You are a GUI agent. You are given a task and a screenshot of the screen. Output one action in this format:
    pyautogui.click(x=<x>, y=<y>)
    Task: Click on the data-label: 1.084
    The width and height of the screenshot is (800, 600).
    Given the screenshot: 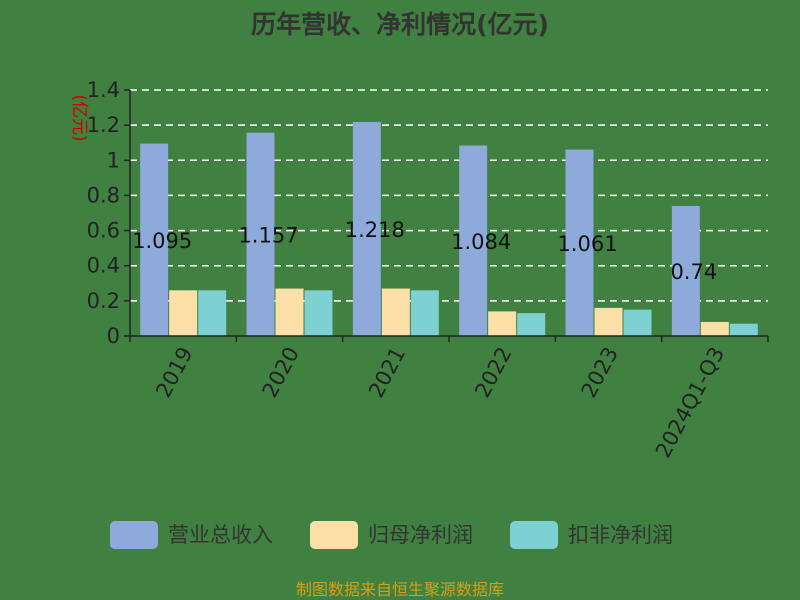 What is the action you would take?
    pyautogui.click(x=481, y=242)
    